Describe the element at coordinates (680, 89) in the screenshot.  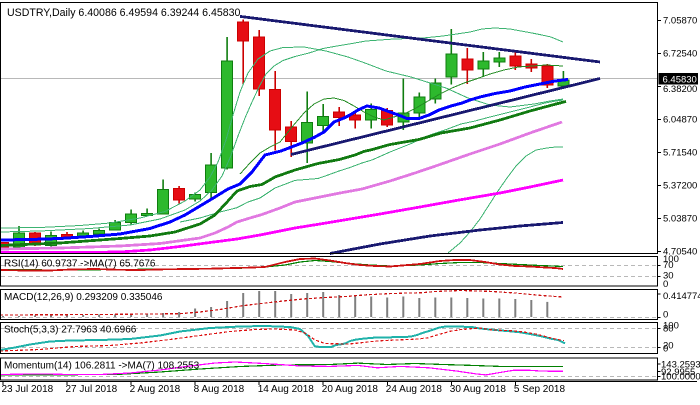
I see `svg-text: 6.38200` at that location.